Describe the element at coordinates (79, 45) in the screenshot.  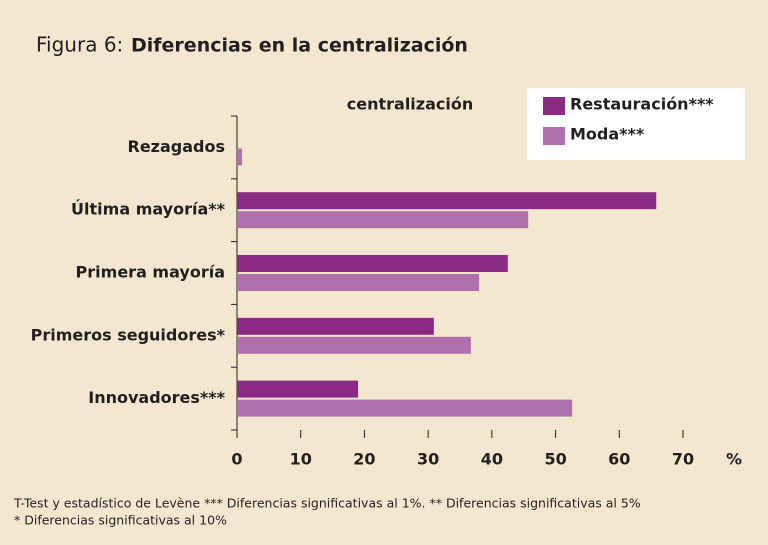
I see `figure-label: Figura 6:` at that location.